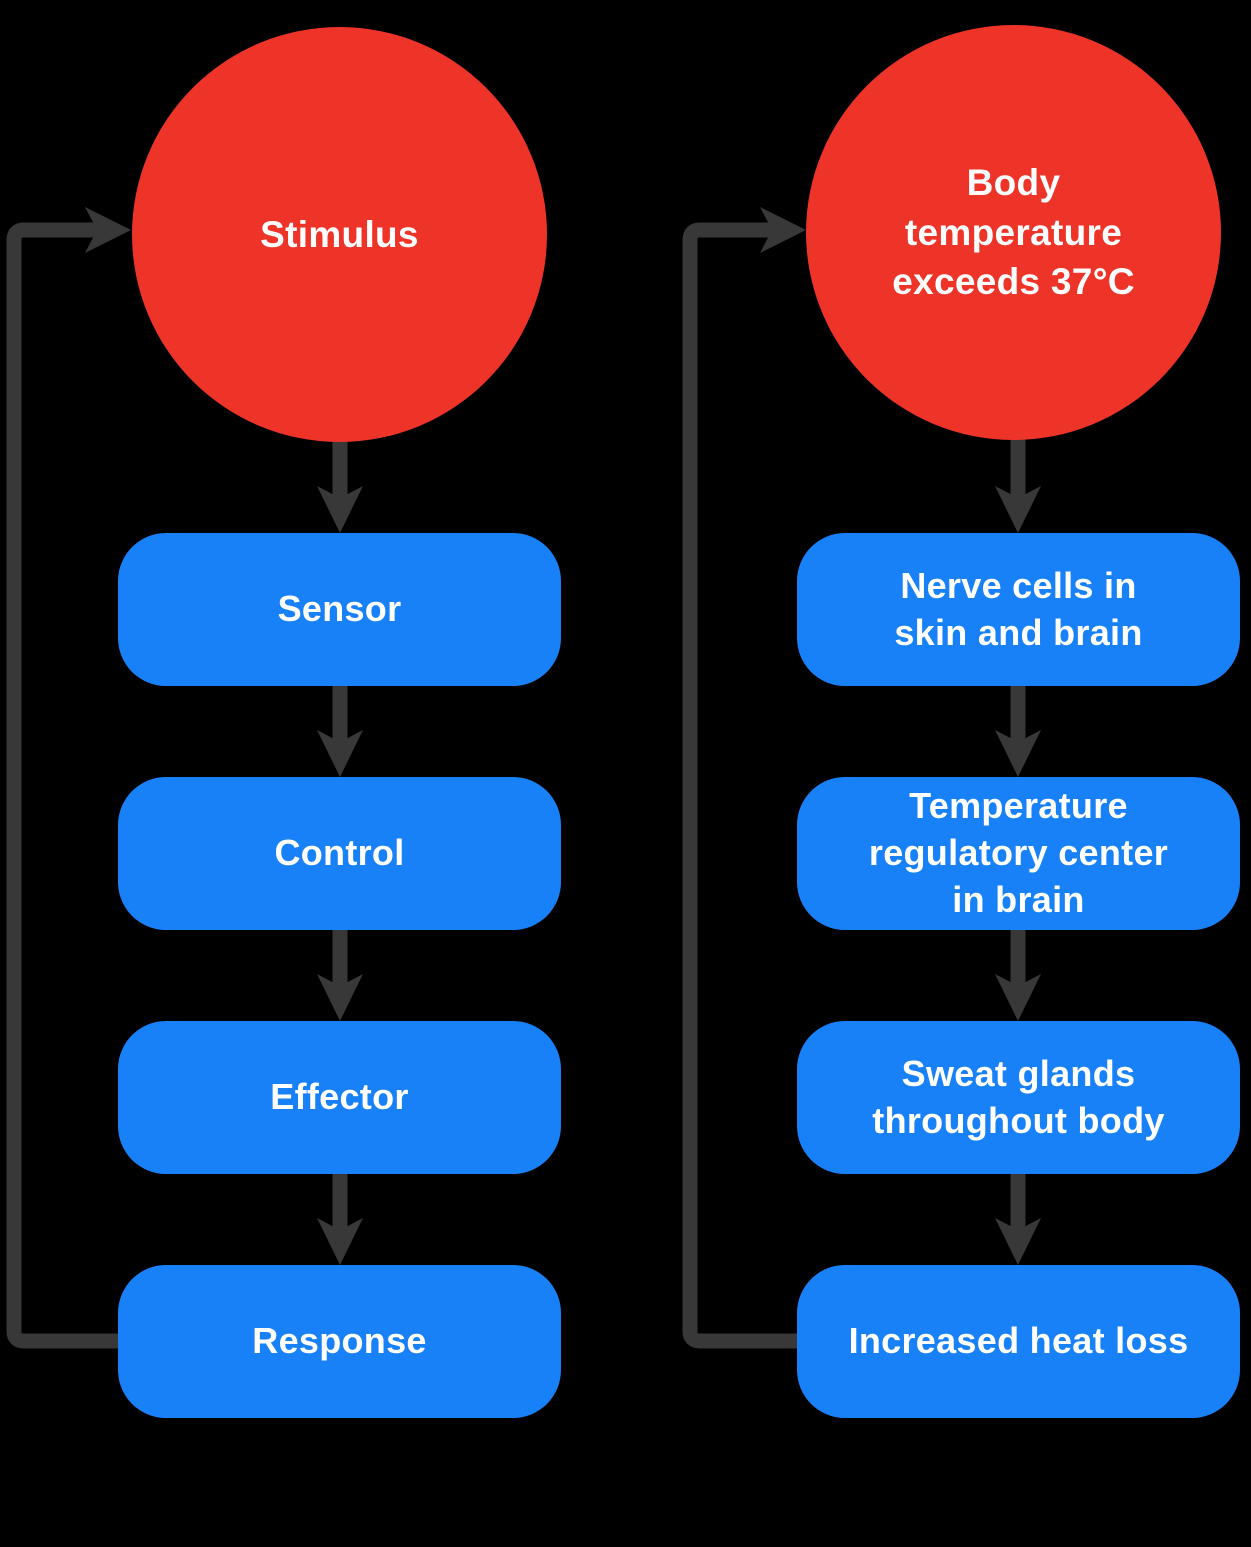 The height and width of the screenshot is (1547, 1251). I want to click on feedback-loop-left, so click(69, 778).